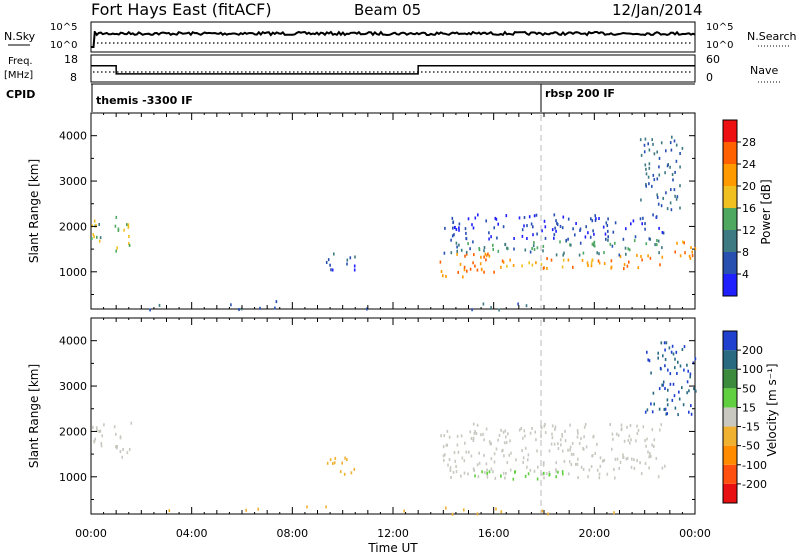 The width and height of the screenshot is (800, 554). What do you see at coordinates (657, 10) in the screenshot?
I see `date-title: 12/Jan/2014` at bounding box center [657, 10].